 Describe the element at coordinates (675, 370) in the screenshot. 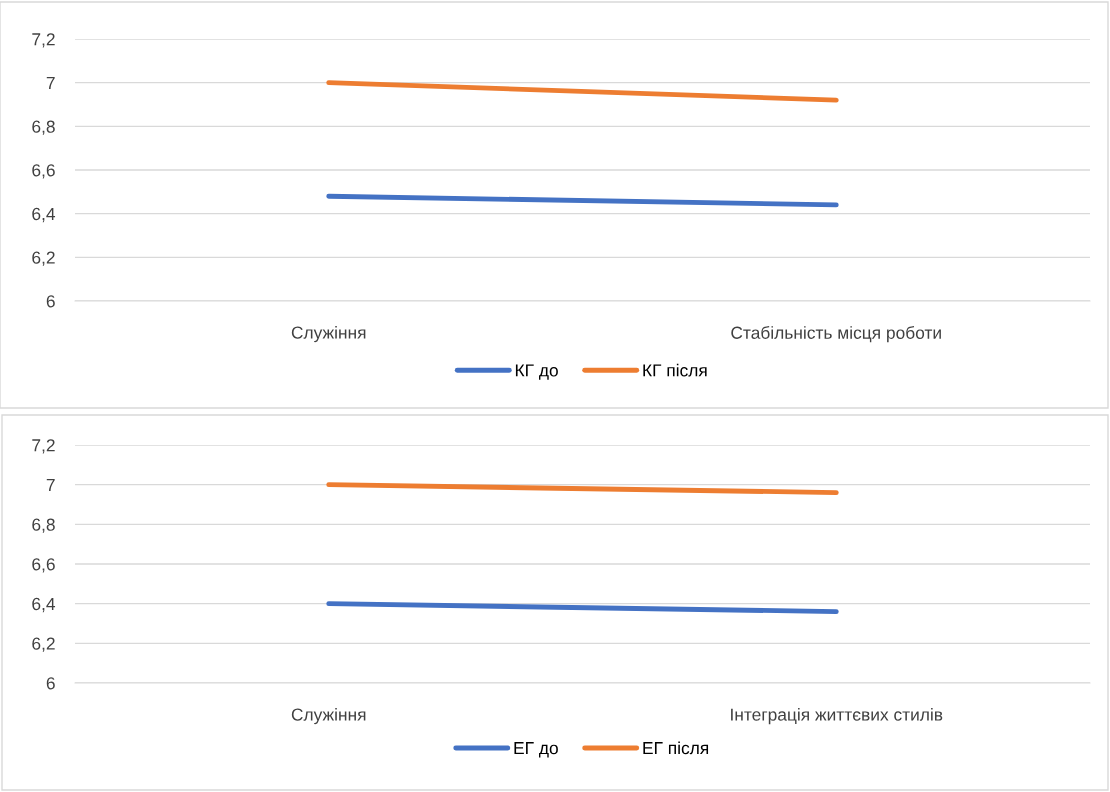

I see `legend-label: КГ після` at that location.